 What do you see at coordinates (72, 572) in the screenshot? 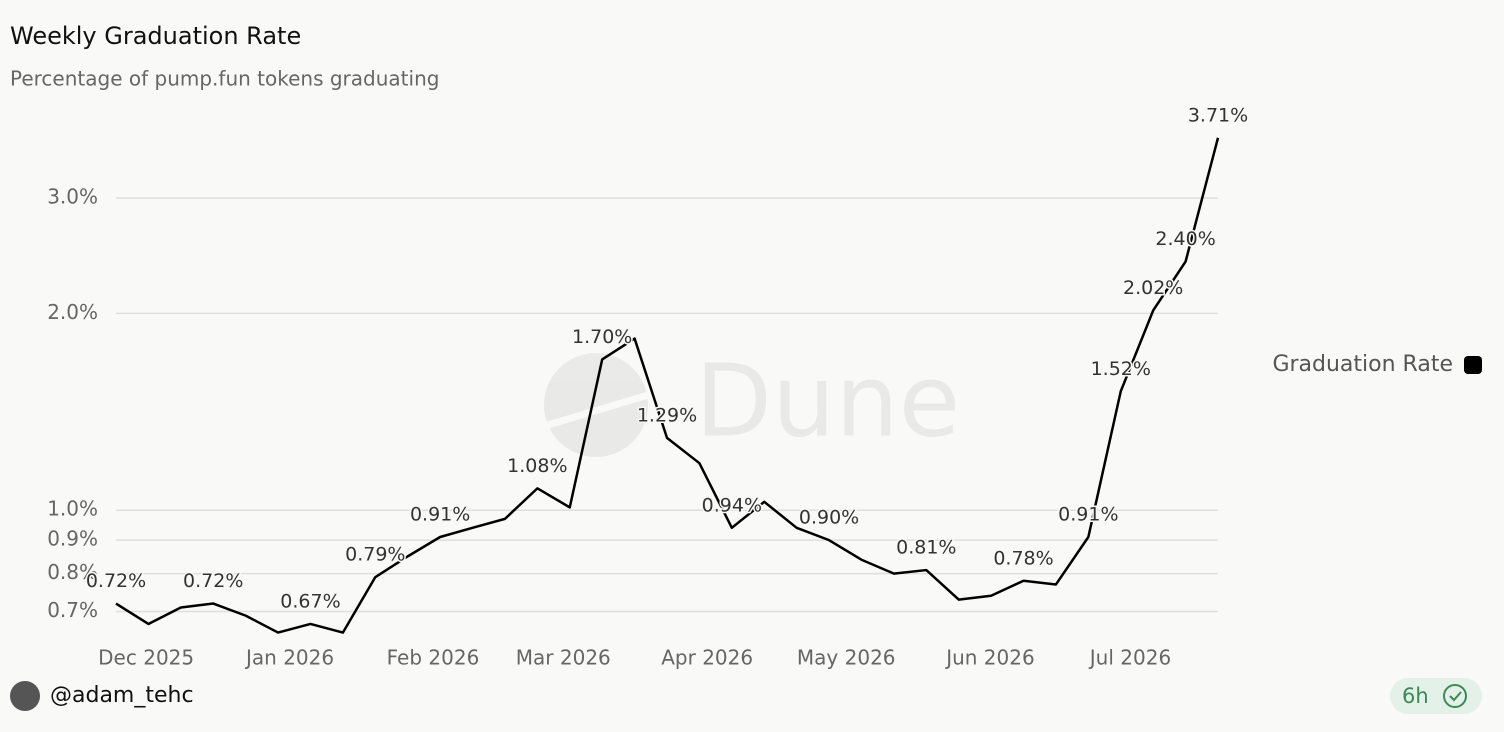
I see `y-tick-label: 0.8%` at bounding box center [72, 572].